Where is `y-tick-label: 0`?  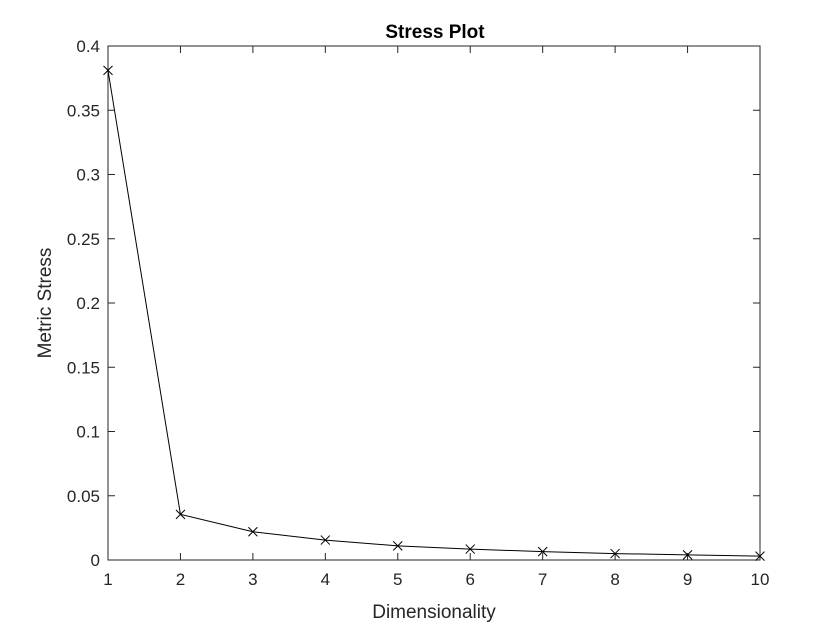
y-tick-label: 0 is located at coordinates (95, 560).